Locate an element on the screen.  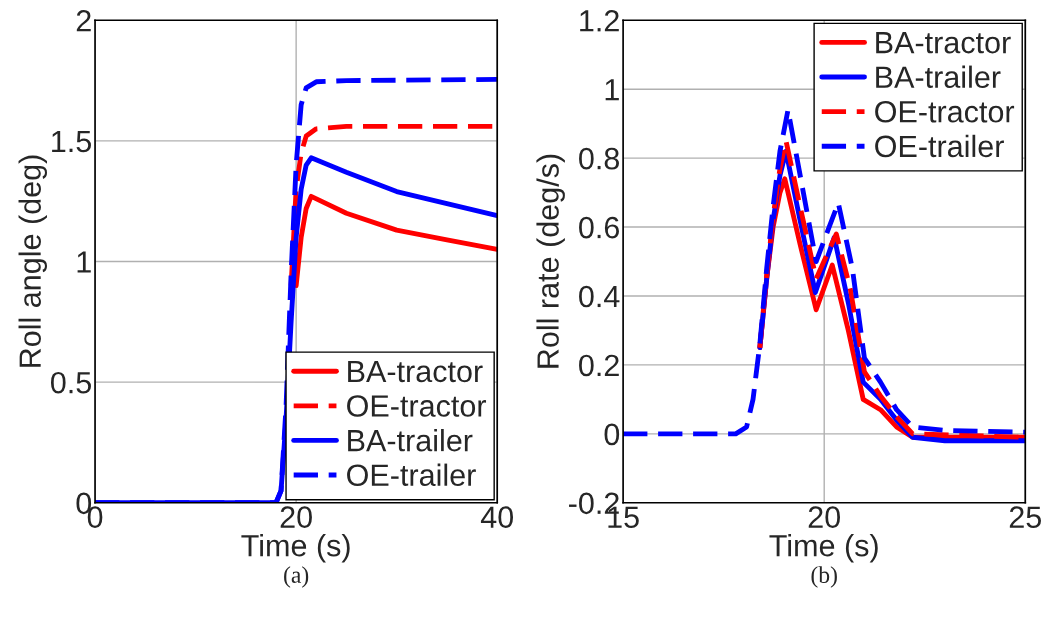
y-axis-title: Roll angle (deg) is located at coordinates (33, 261).